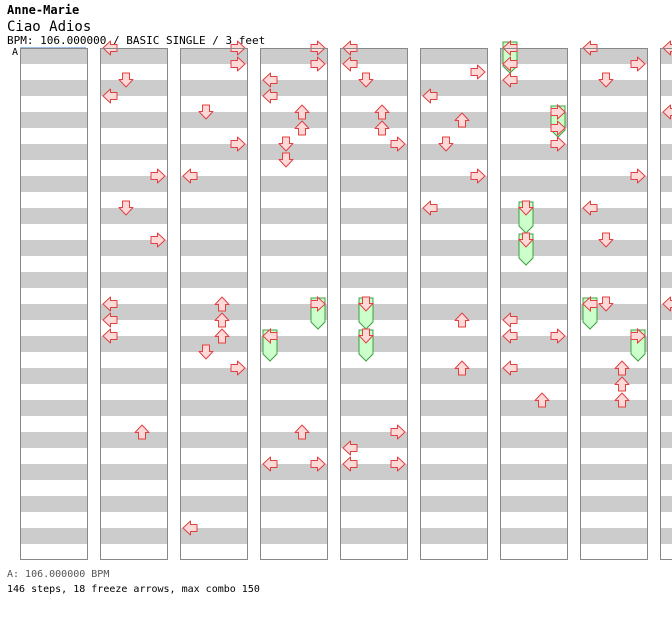  What do you see at coordinates (43, 10) in the screenshot?
I see `artist-name: Anne-Marie` at bounding box center [43, 10].